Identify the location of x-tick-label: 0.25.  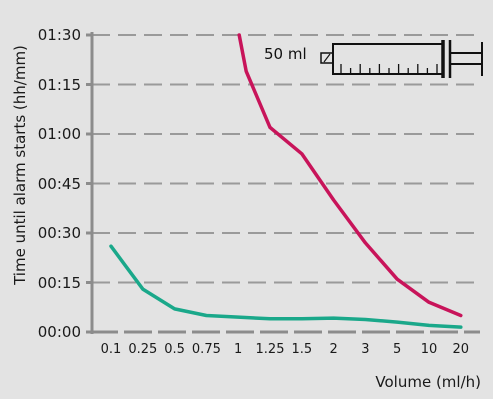
(143, 349).